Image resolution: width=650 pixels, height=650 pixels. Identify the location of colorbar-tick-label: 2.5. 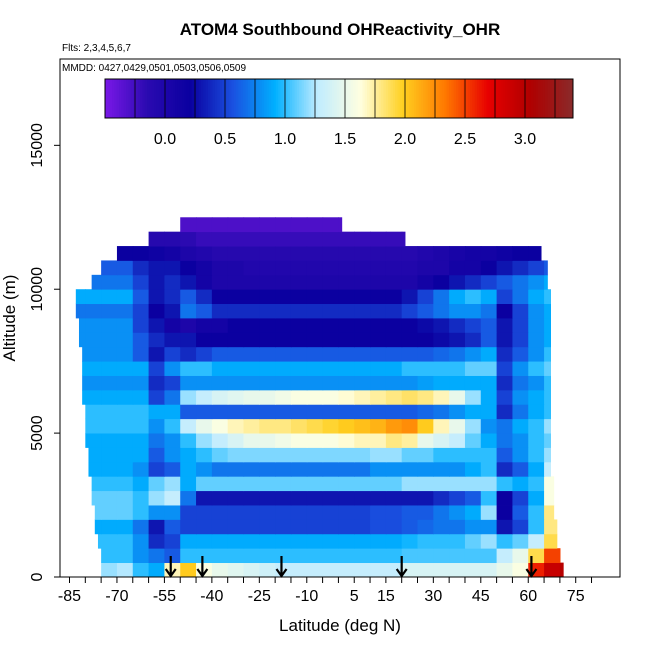
(465, 139).